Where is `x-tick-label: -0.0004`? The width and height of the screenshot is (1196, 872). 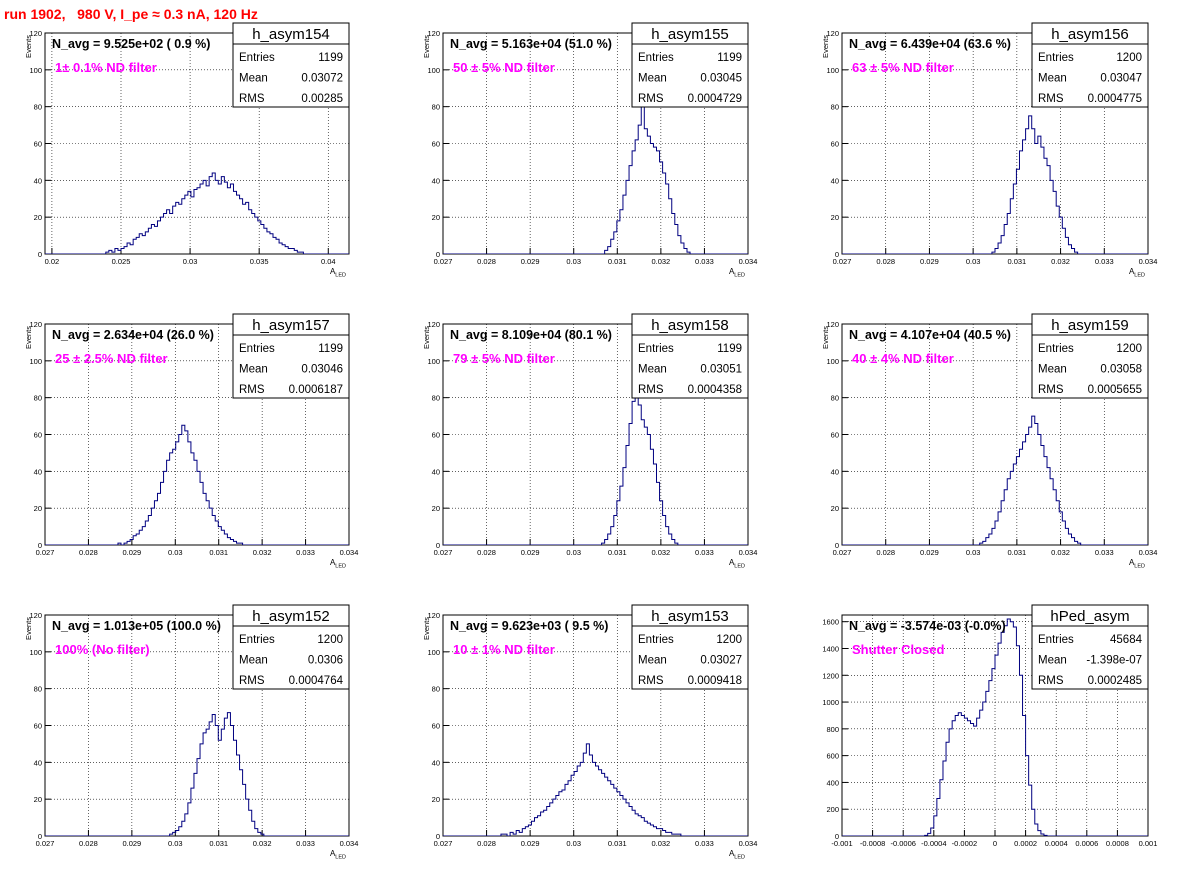 x-tick-label: -0.0004 is located at coordinates (933, 843).